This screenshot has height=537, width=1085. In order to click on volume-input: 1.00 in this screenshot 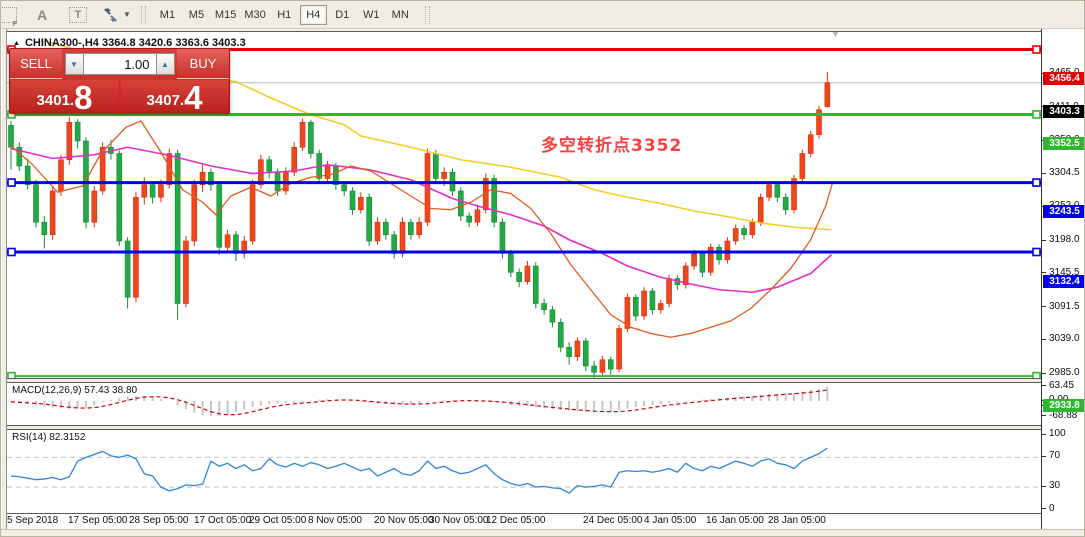, I will do `click(119, 64)`.